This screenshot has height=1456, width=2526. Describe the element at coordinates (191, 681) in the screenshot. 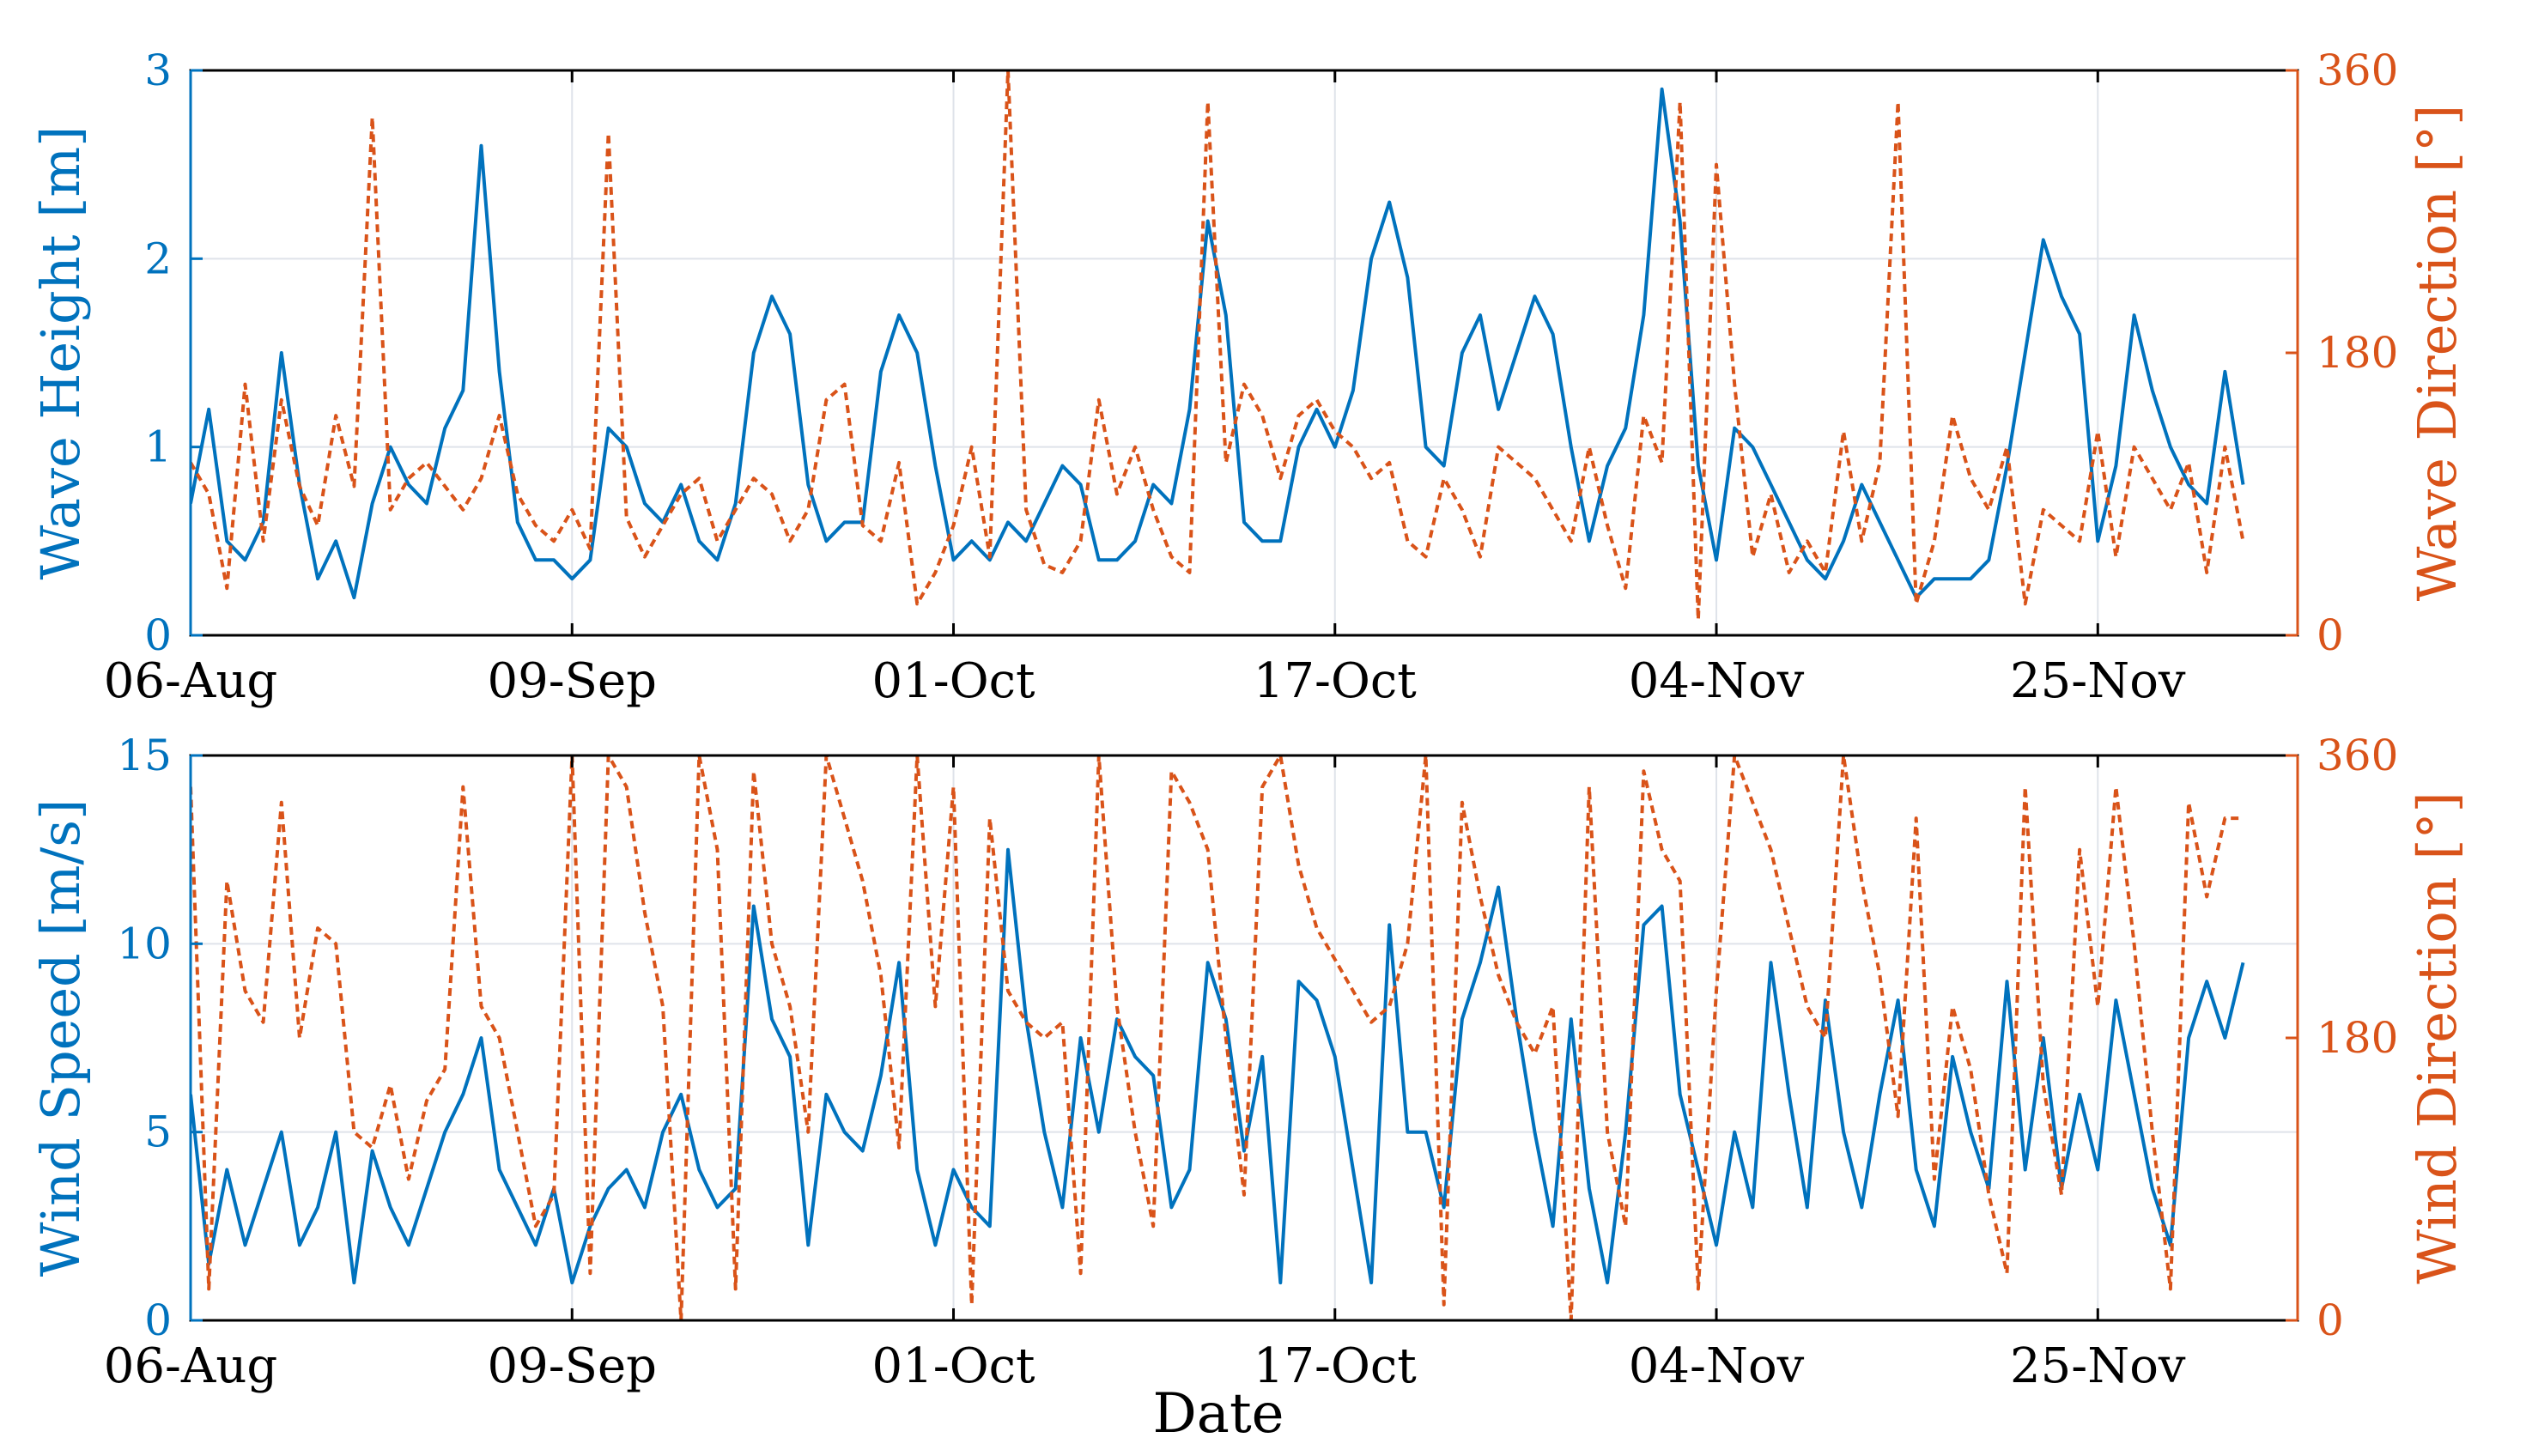

I see `wave-x-tick-0: 06-Aug` at that location.